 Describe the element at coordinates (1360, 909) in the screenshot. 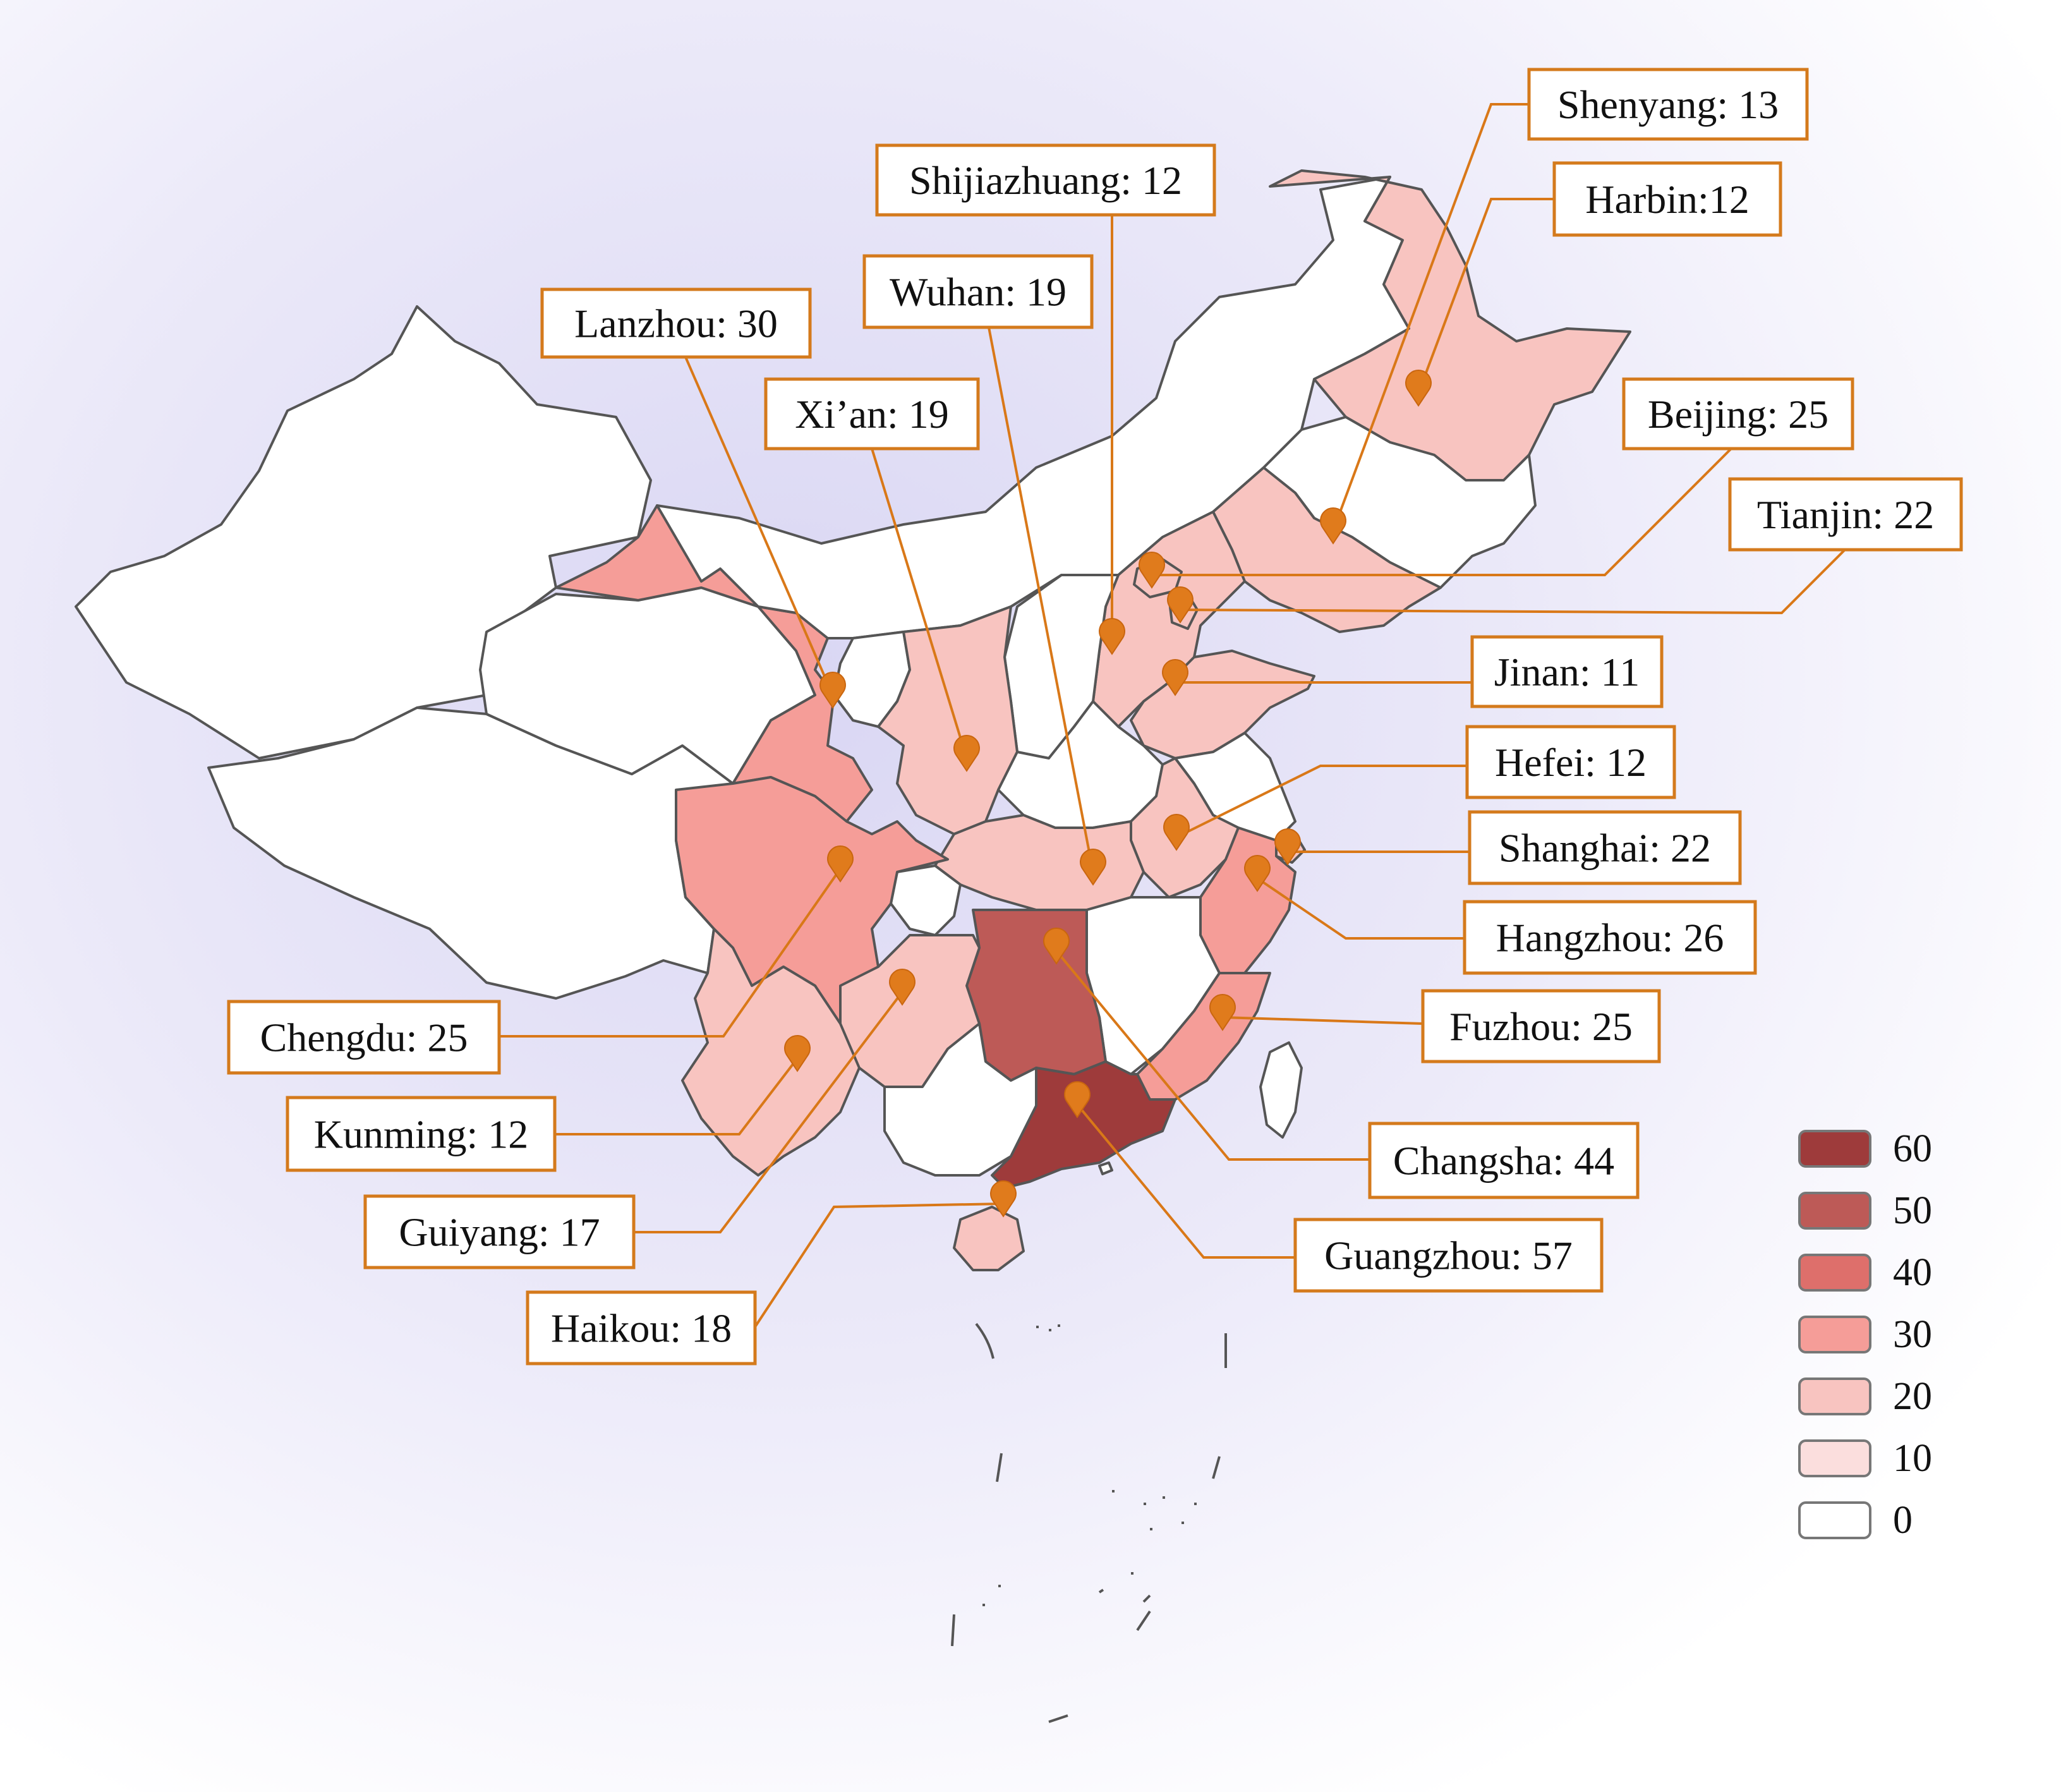

I see `leader-line-hangzhou` at that location.